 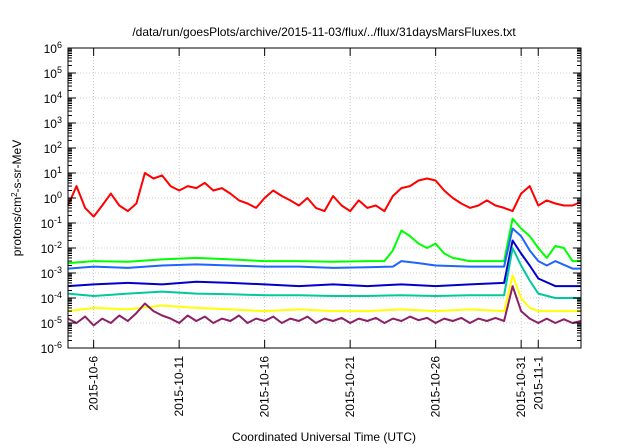 What do you see at coordinates (53, 198) in the screenshot?
I see `y-tick-label: 10⁰` at bounding box center [53, 198].